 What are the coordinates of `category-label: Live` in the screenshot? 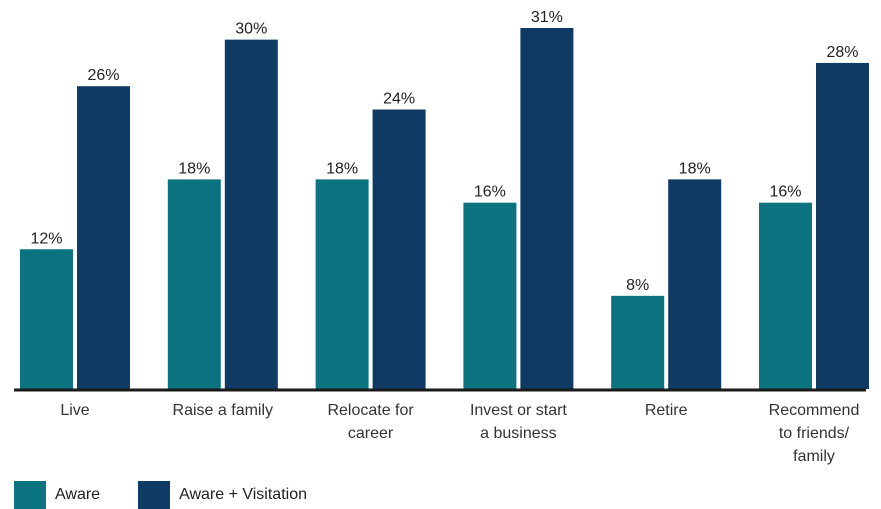 It's located at (74, 410).